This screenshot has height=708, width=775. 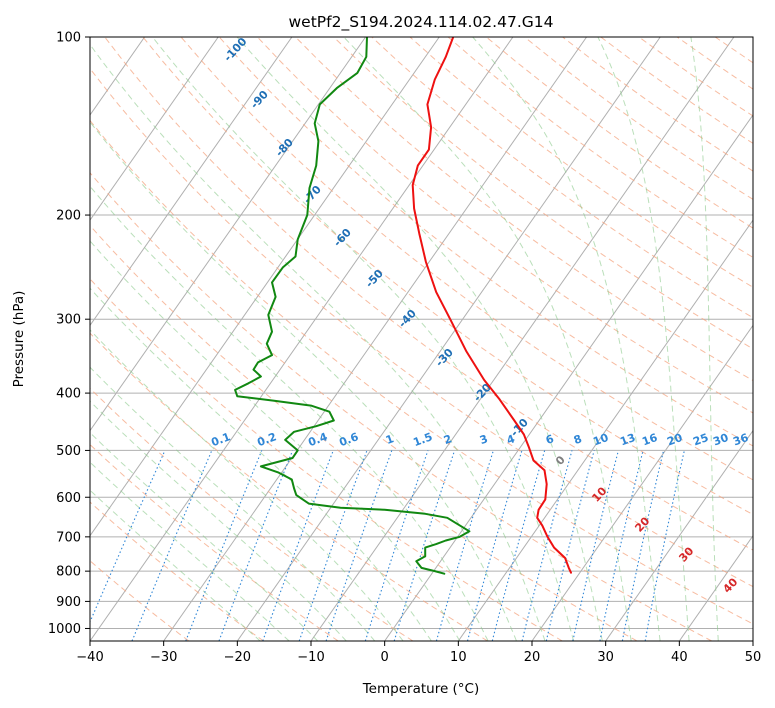 I want to click on y-tick-label: 400, so click(x=68, y=394).